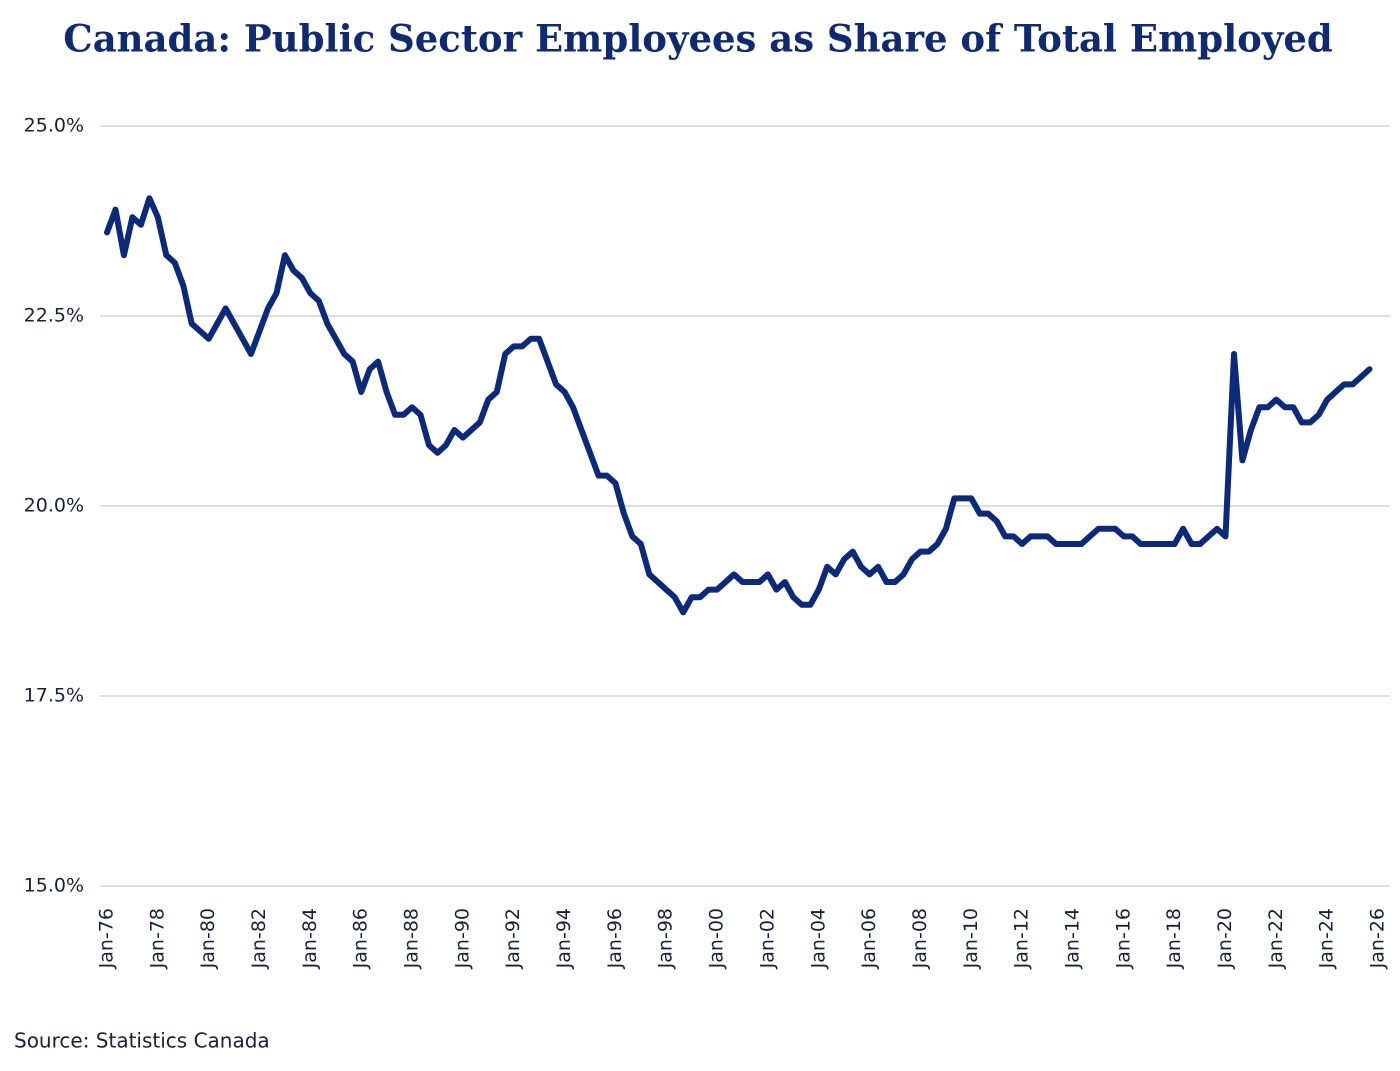 The width and height of the screenshot is (1400, 1071). What do you see at coordinates (54, 506) in the screenshot?
I see `y-tick-label: 20.0%` at bounding box center [54, 506].